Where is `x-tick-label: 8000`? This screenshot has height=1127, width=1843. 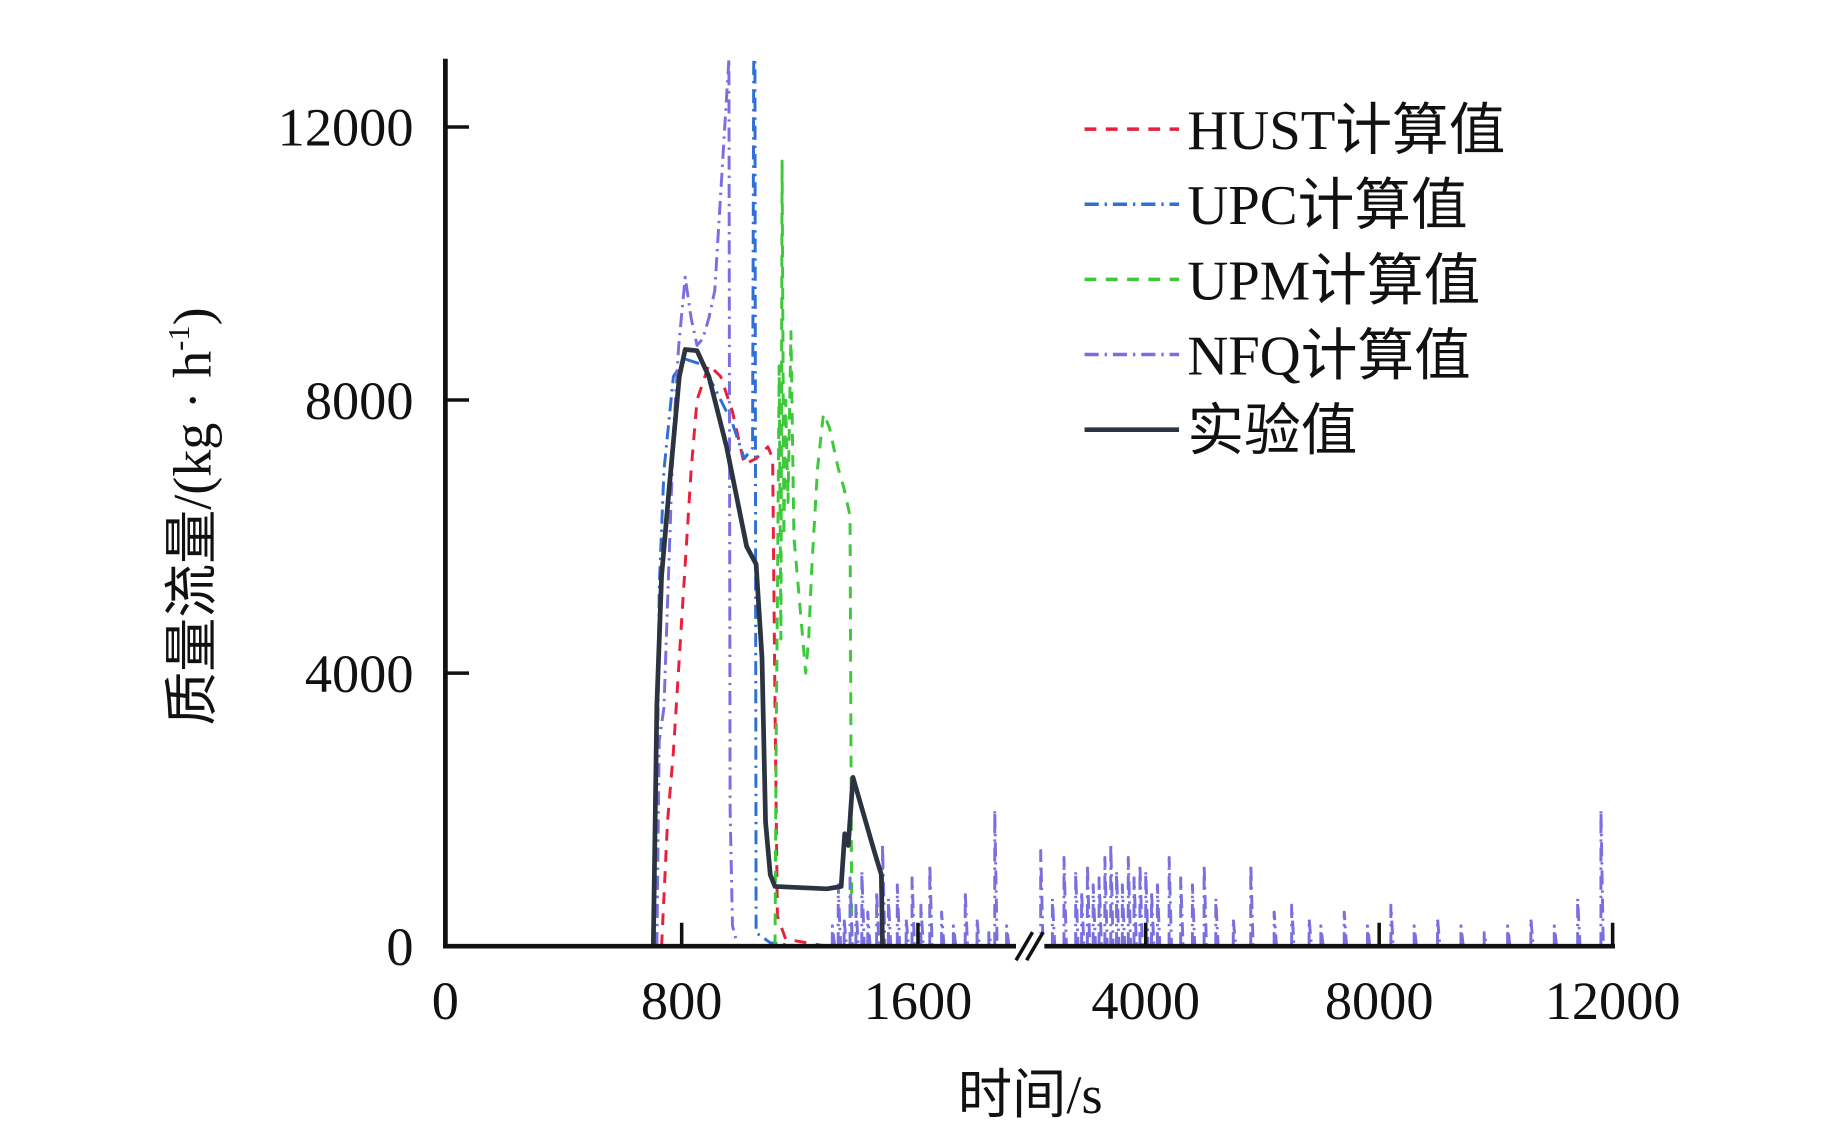 x-tick-label: 8000 is located at coordinates (1379, 1001).